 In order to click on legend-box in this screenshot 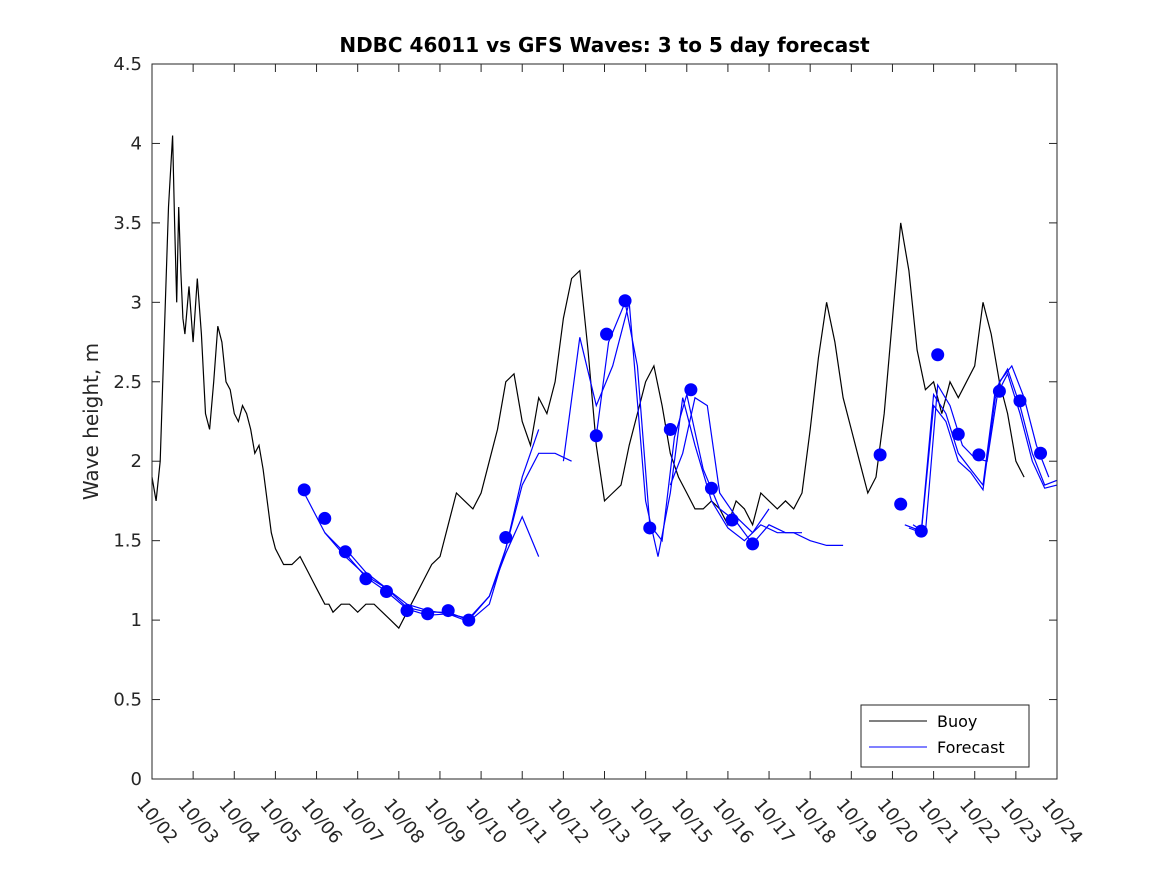, I will do `click(945, 736)`.